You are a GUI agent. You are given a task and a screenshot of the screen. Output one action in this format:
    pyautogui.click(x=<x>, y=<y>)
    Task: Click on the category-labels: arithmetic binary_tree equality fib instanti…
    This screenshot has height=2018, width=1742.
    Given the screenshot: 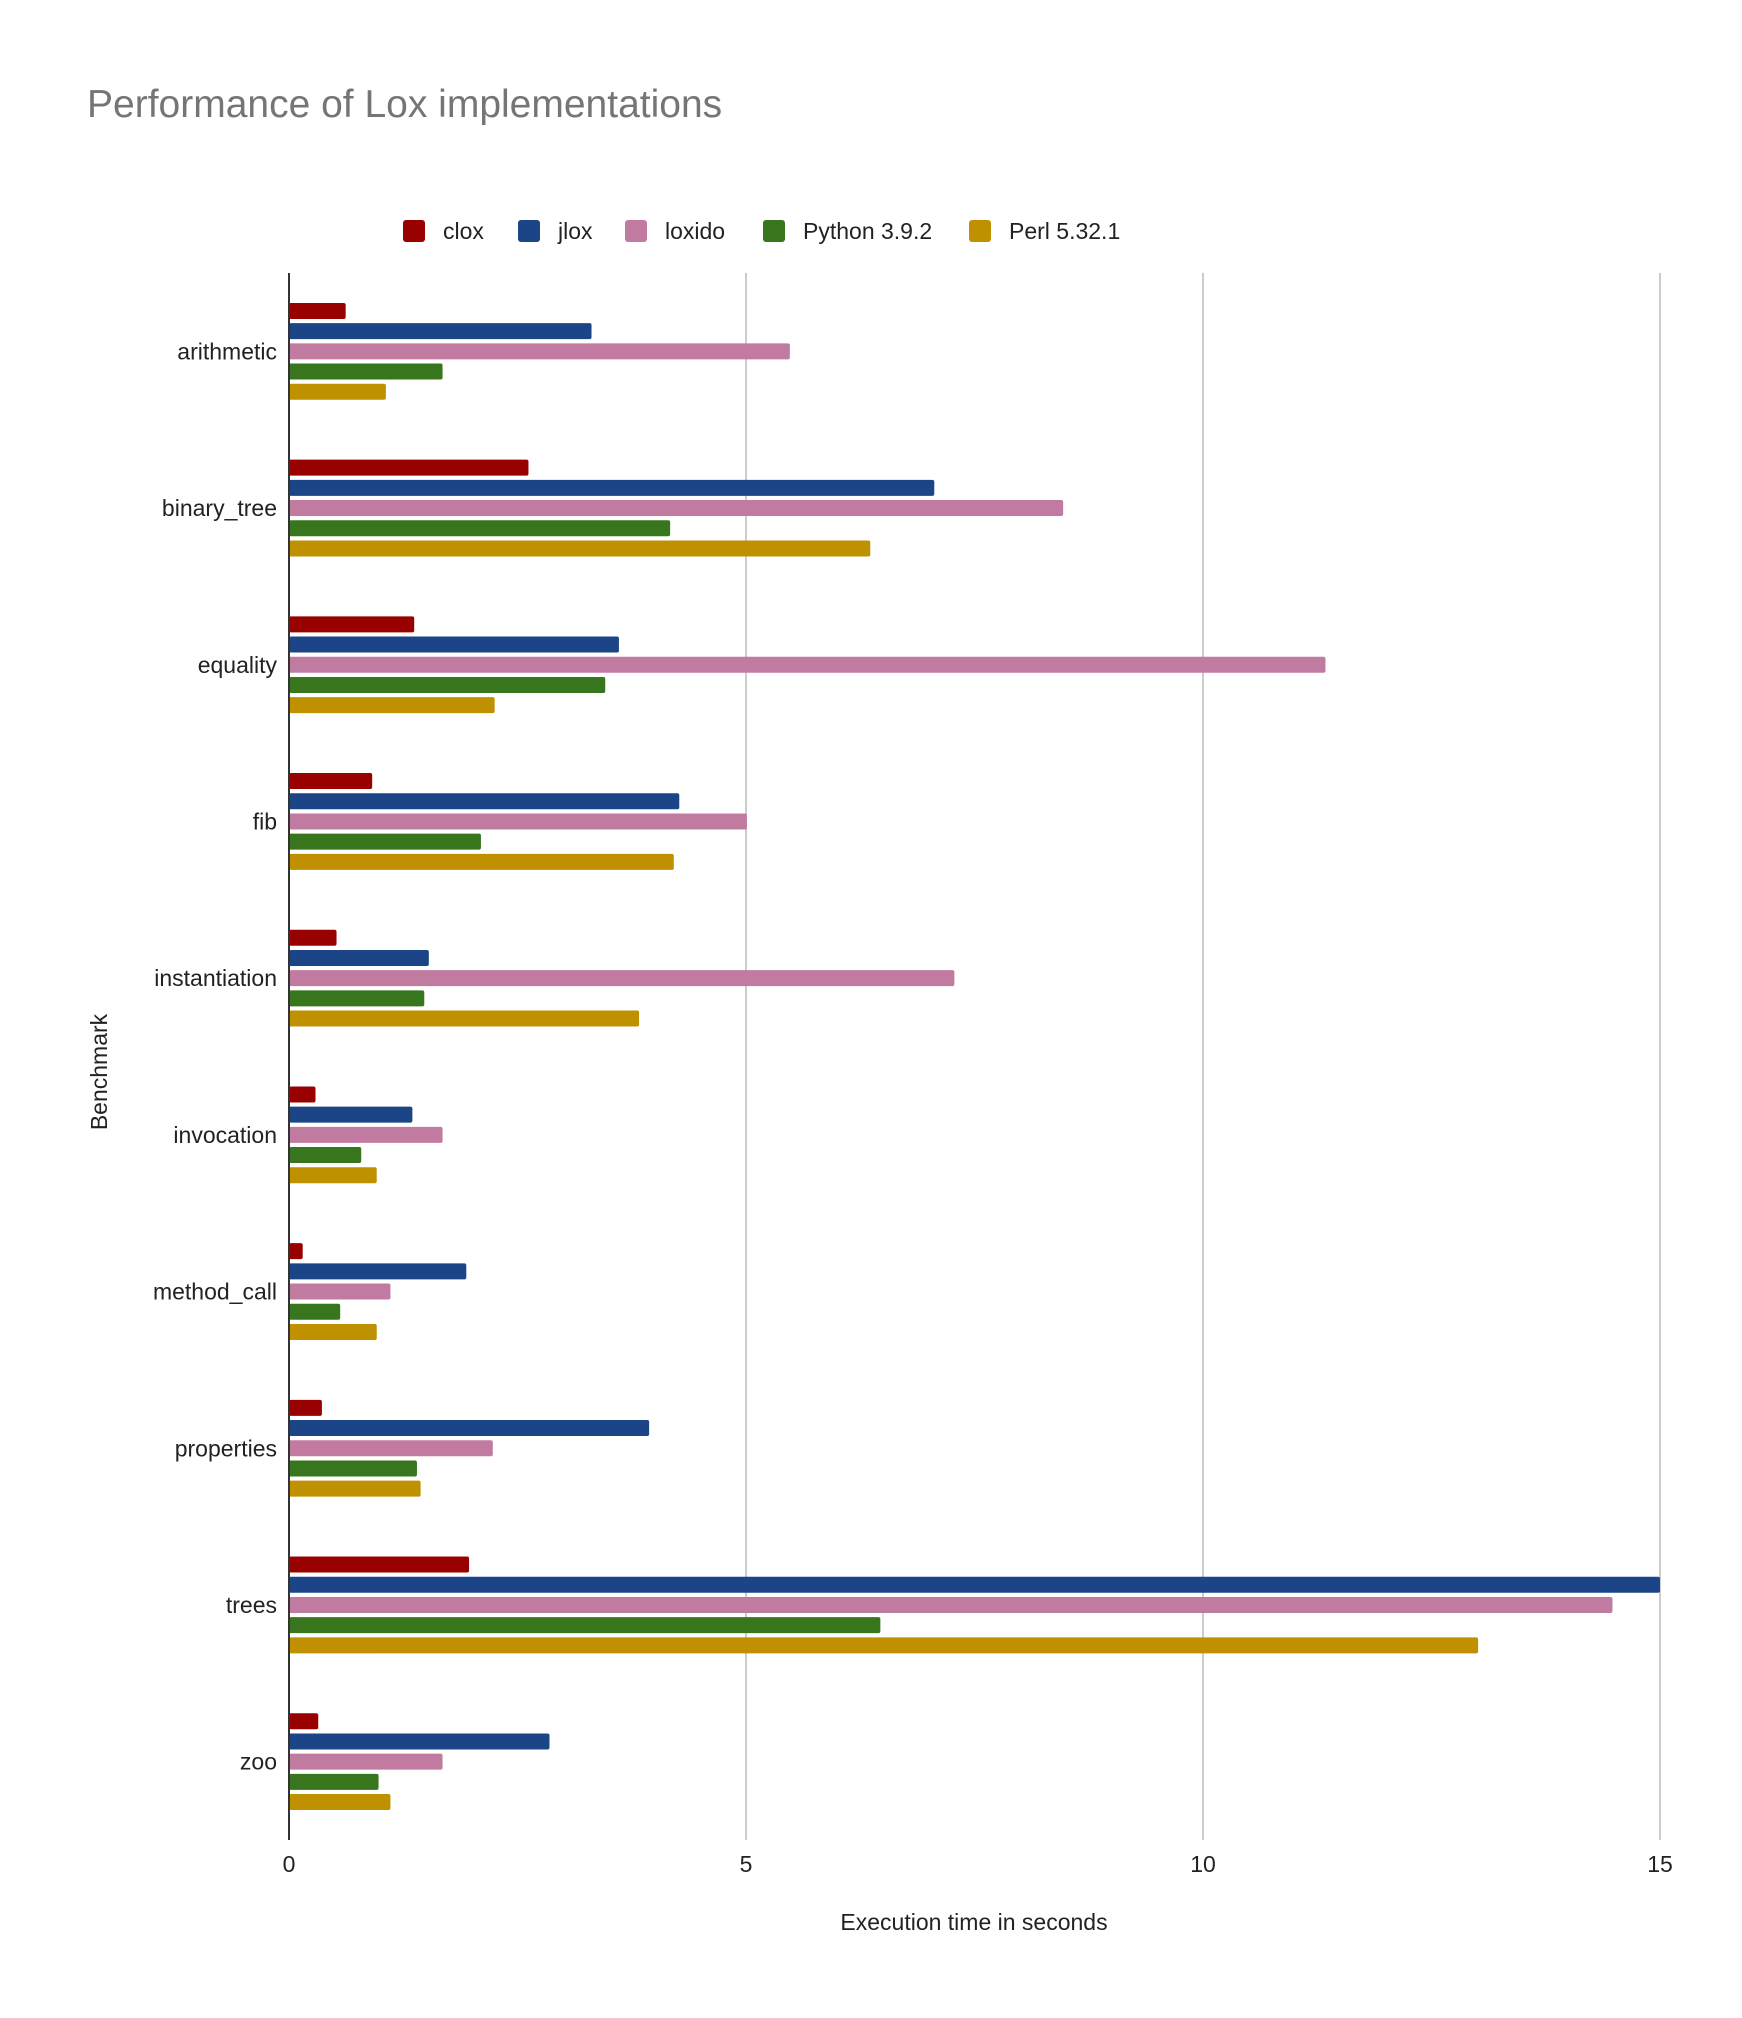 What is the action you would take?
    pyautogui.click(x=215, y=1056)
    